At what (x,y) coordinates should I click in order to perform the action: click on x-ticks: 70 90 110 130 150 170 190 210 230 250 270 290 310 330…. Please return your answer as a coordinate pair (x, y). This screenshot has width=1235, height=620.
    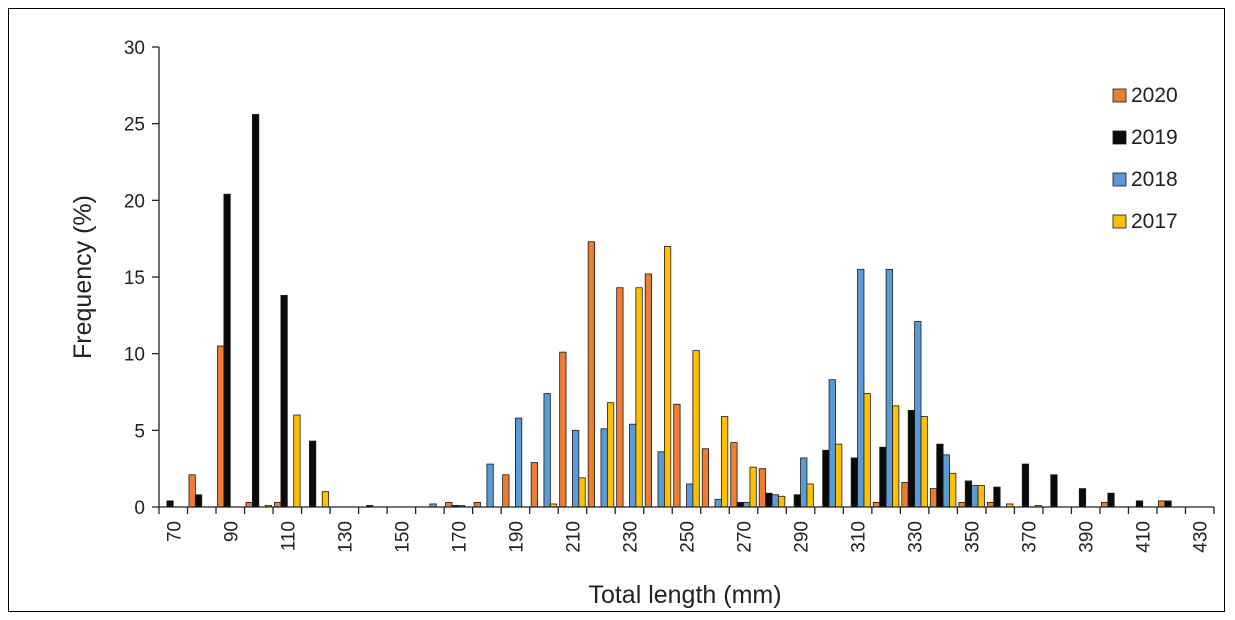
    Looking at the image, I should click on (686, 530).